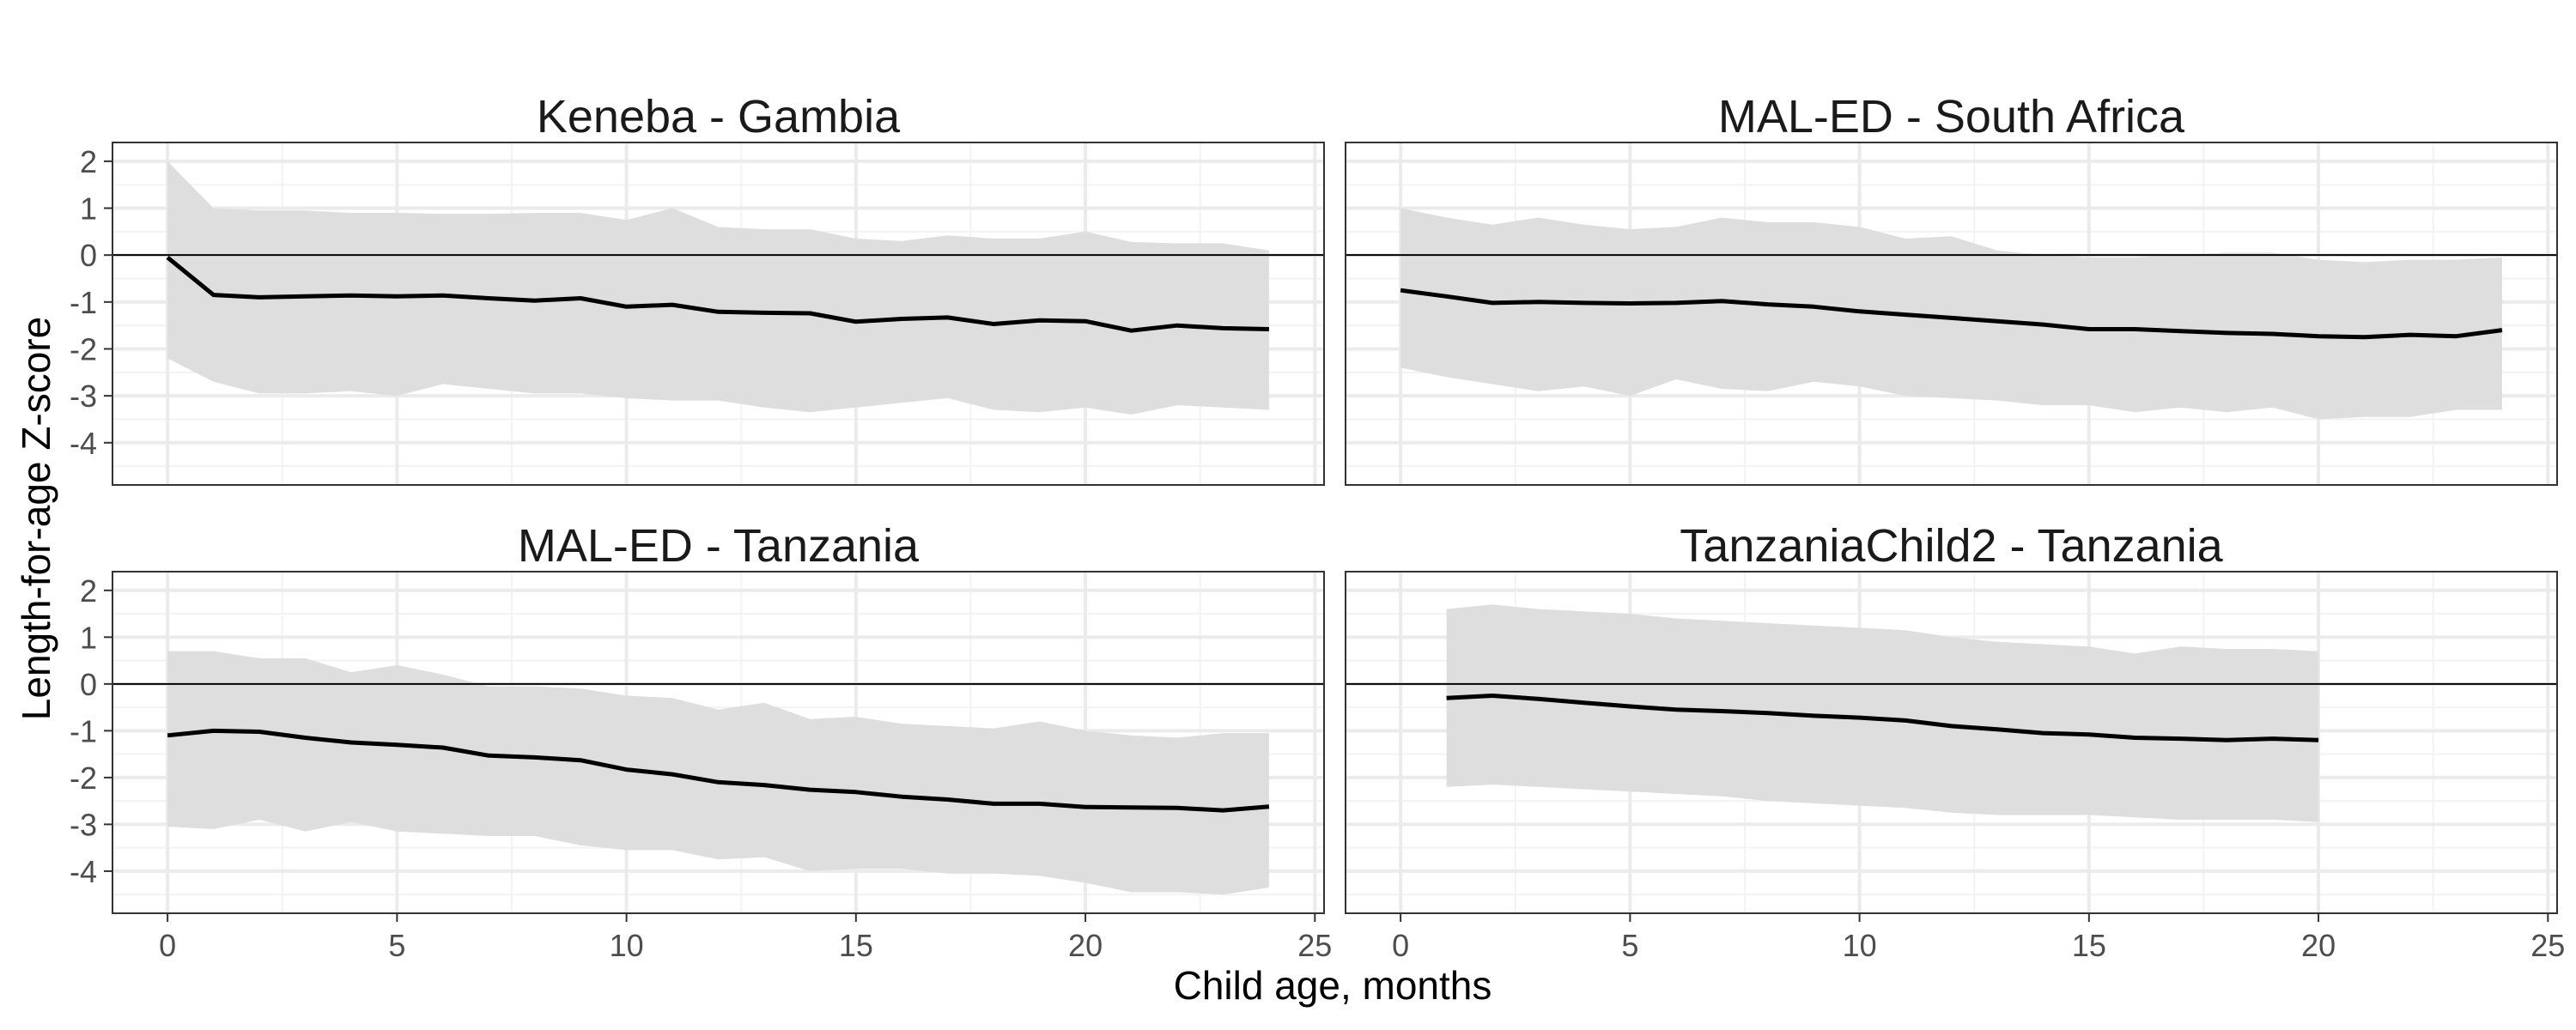 The height and width of the screenshot is (1030, 2576). What do you see at coordinates (36, 518) in the screenshot?
I see `y-axis-title: Length-for-age Z-score` at bounding box center [36, 518].